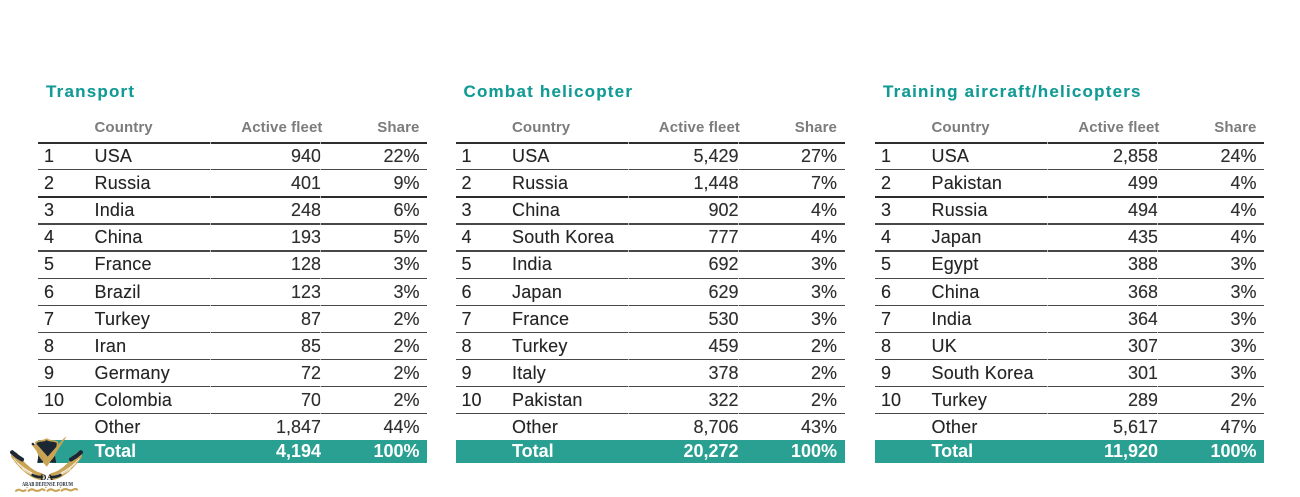 This screenshot has width=1300, height=497. What do you see at coordinates (47, 484) in the screenshot?
I see `svg-text: ARAB DEFENSE FORUM` at bounding box center [47, 484].